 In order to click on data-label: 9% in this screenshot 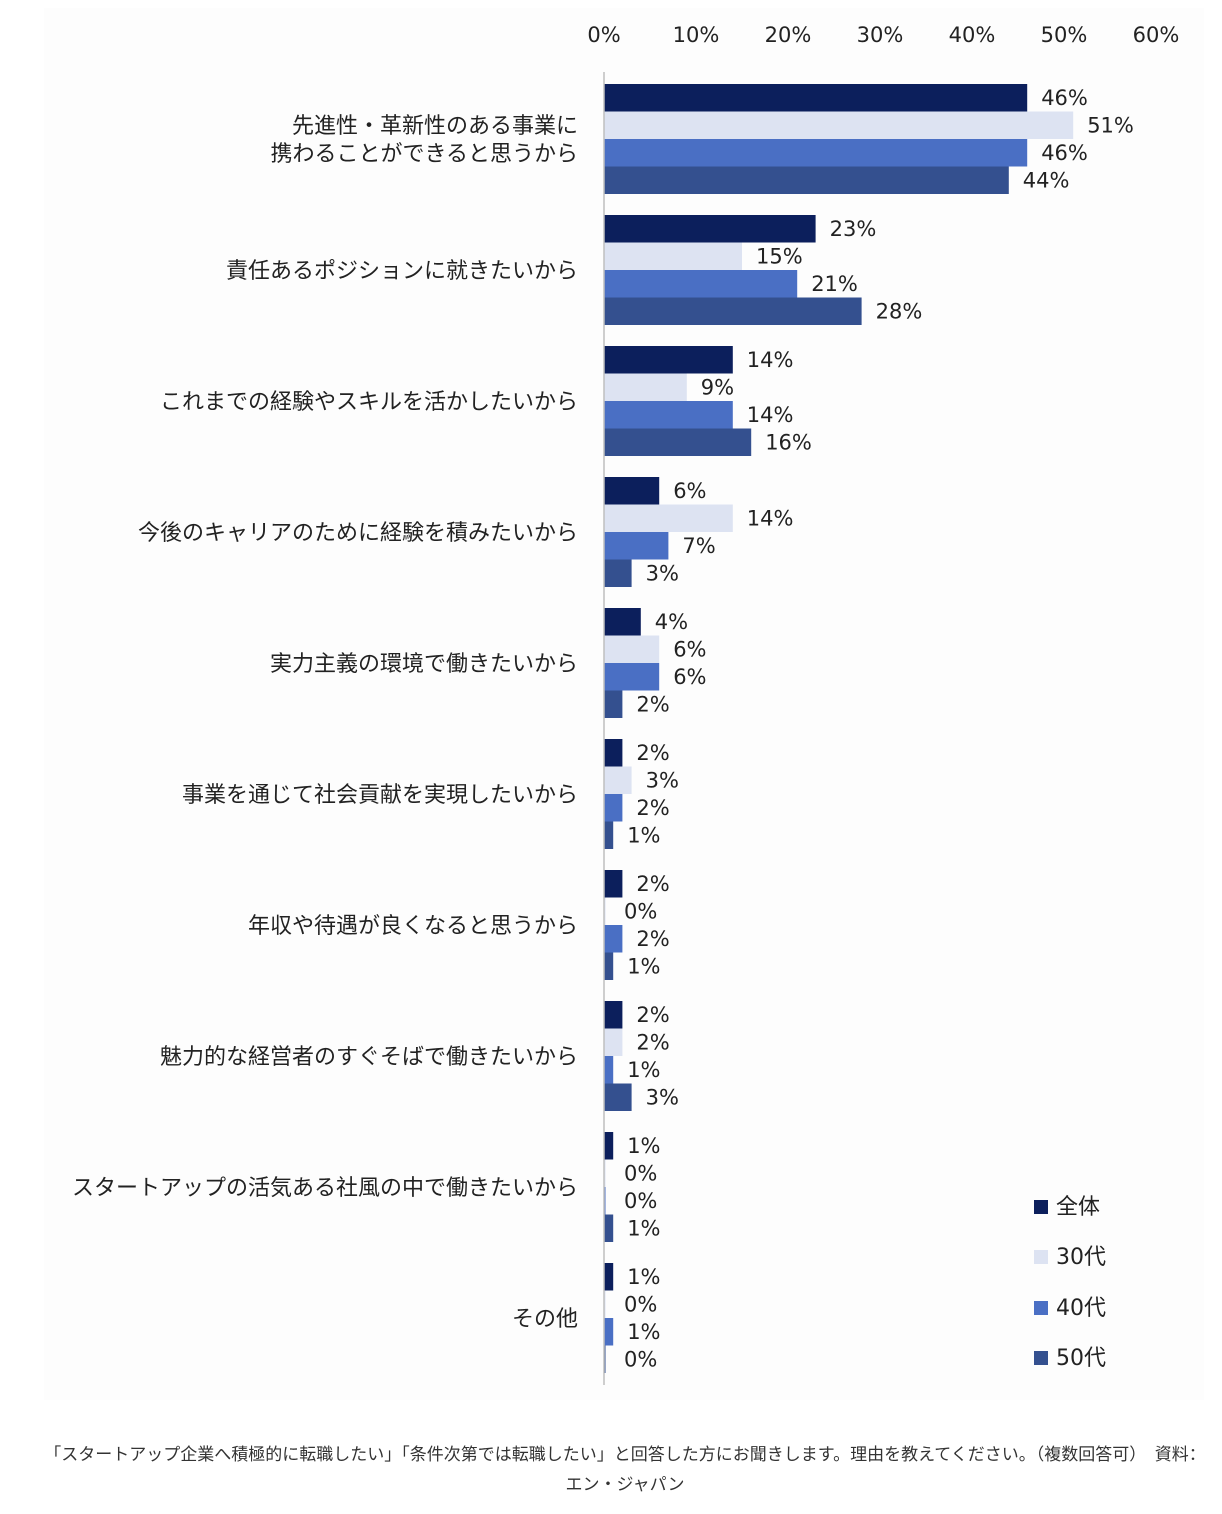, I will do `click(717, 387)`.